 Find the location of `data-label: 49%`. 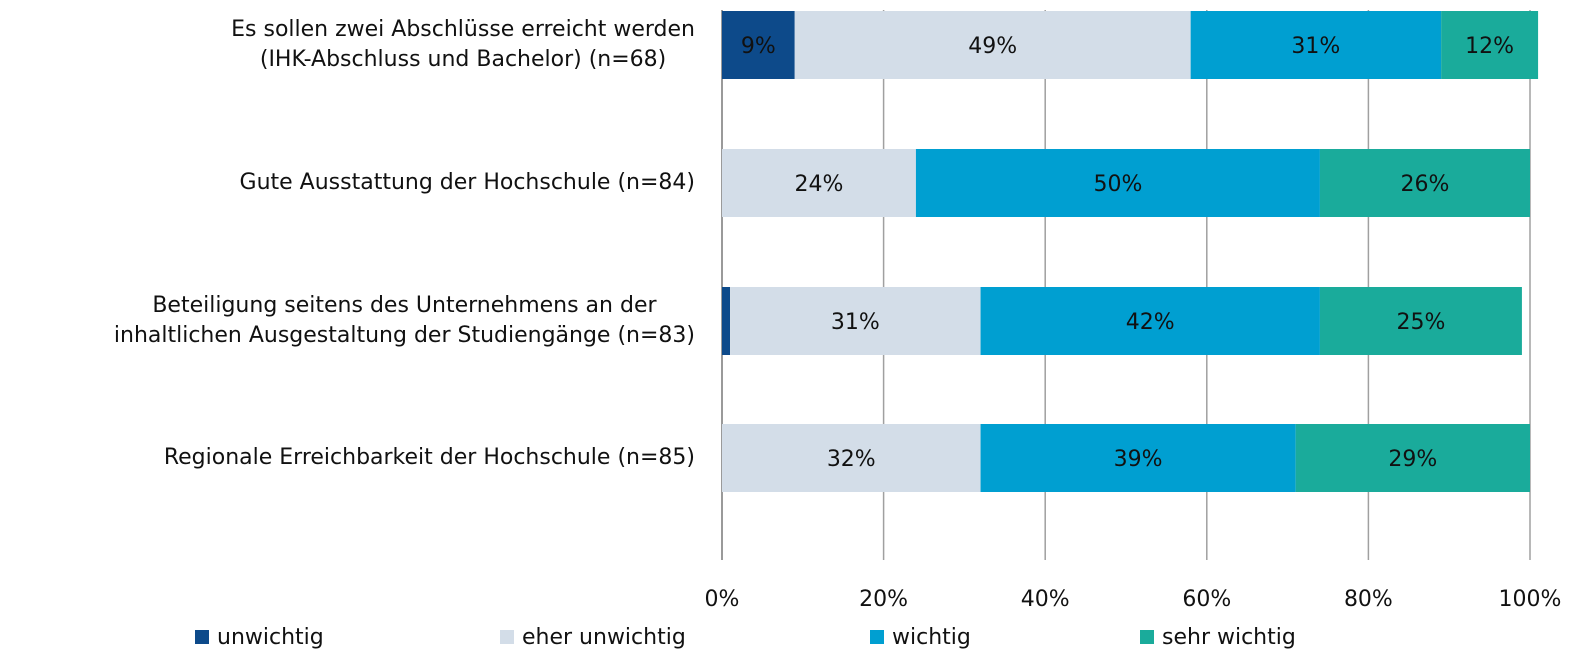

data-label: 49% is located at coordinates (992, 46).